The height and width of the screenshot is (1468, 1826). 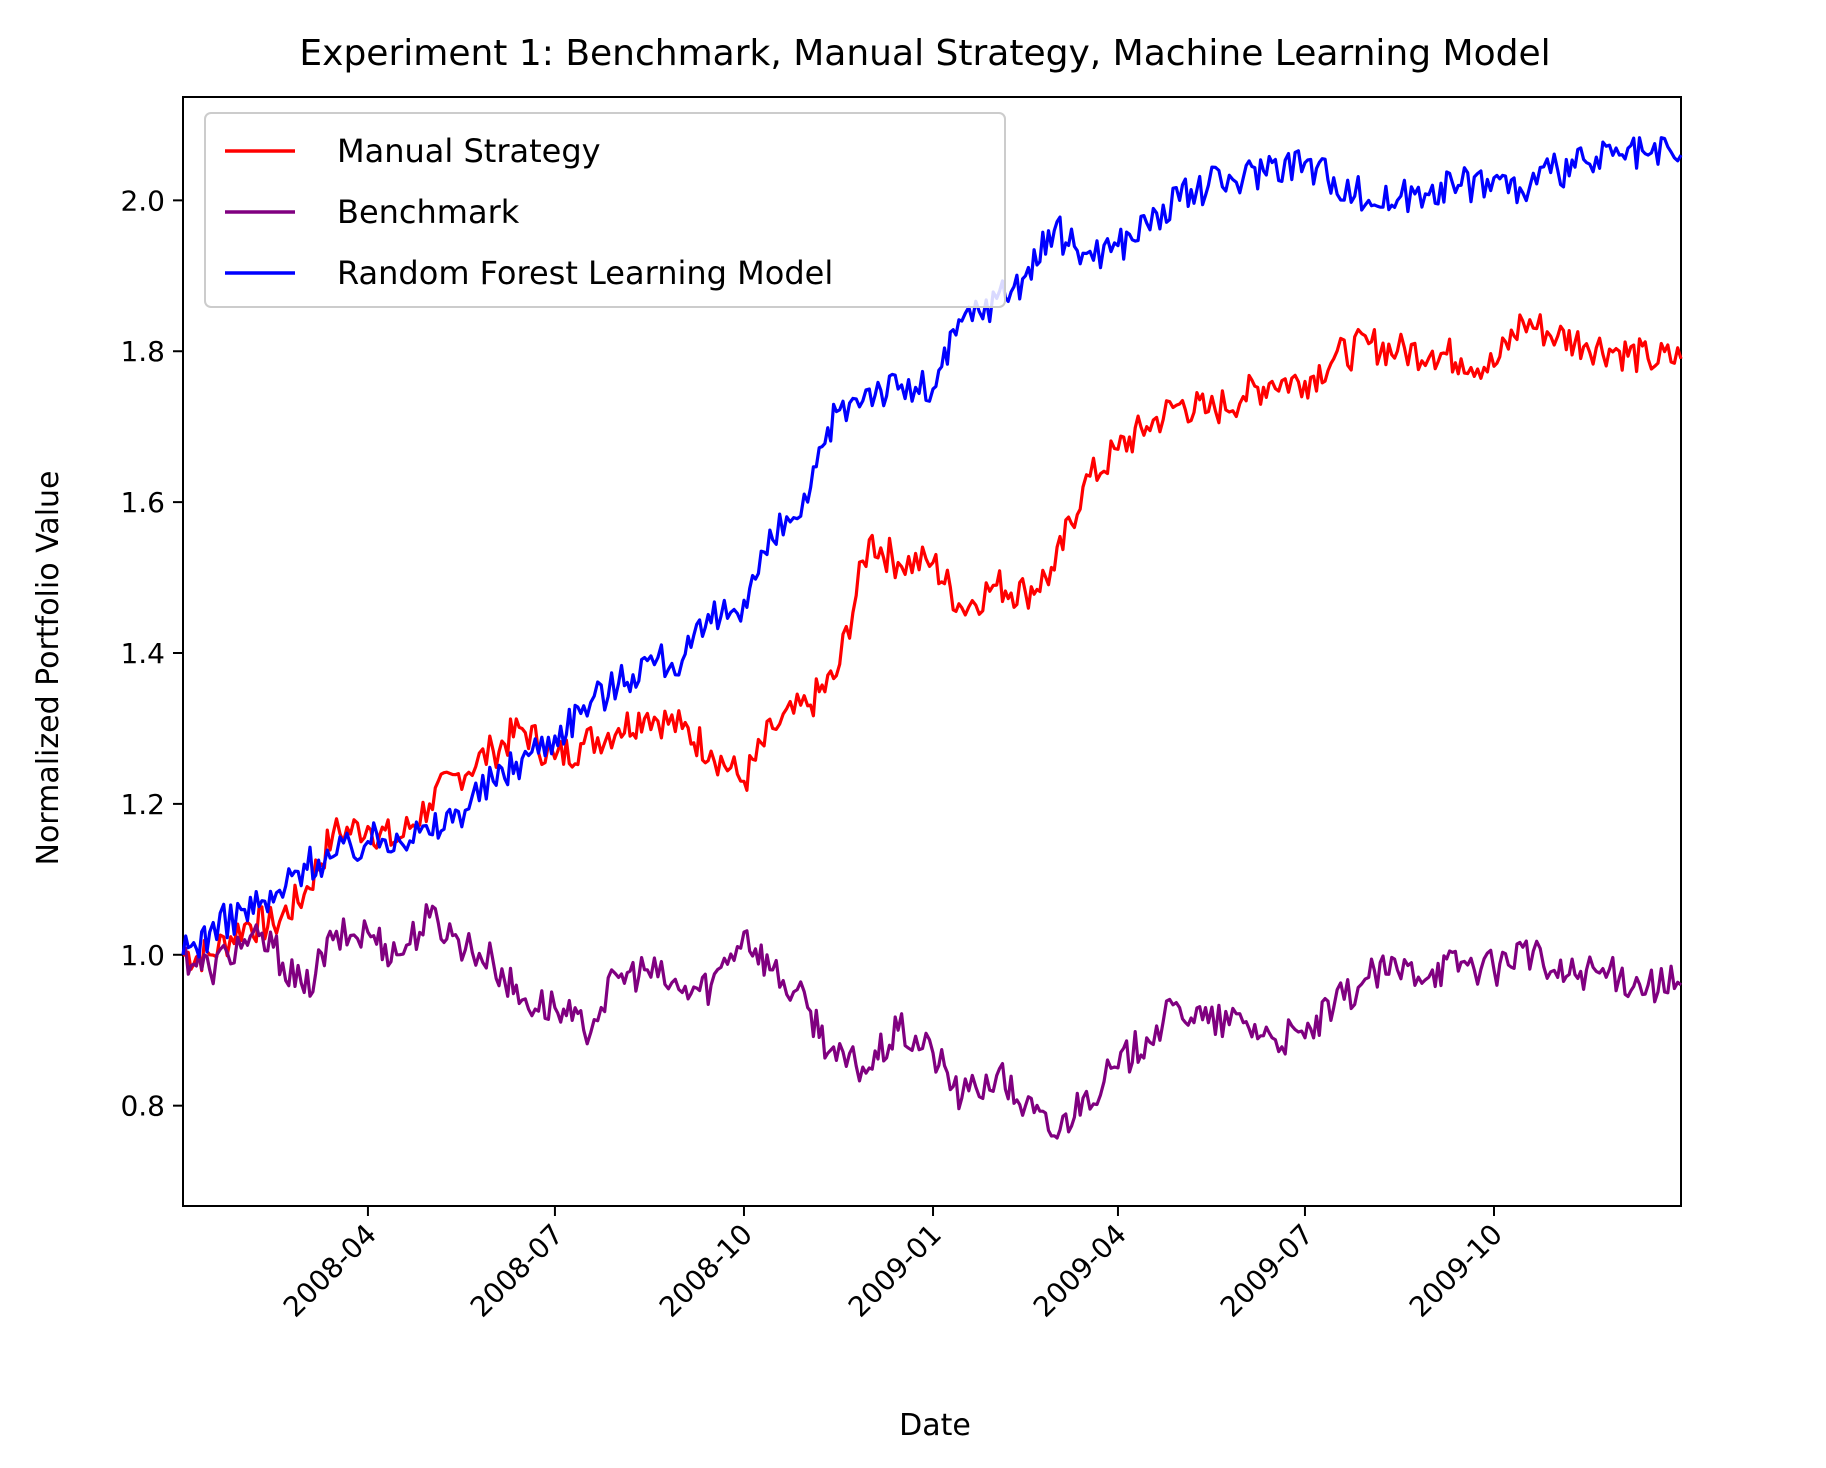 What do you see at coordinates (932, 1021) in the screenshot?
I see `series-line-benchmark` at bounding box center [932, 1021].